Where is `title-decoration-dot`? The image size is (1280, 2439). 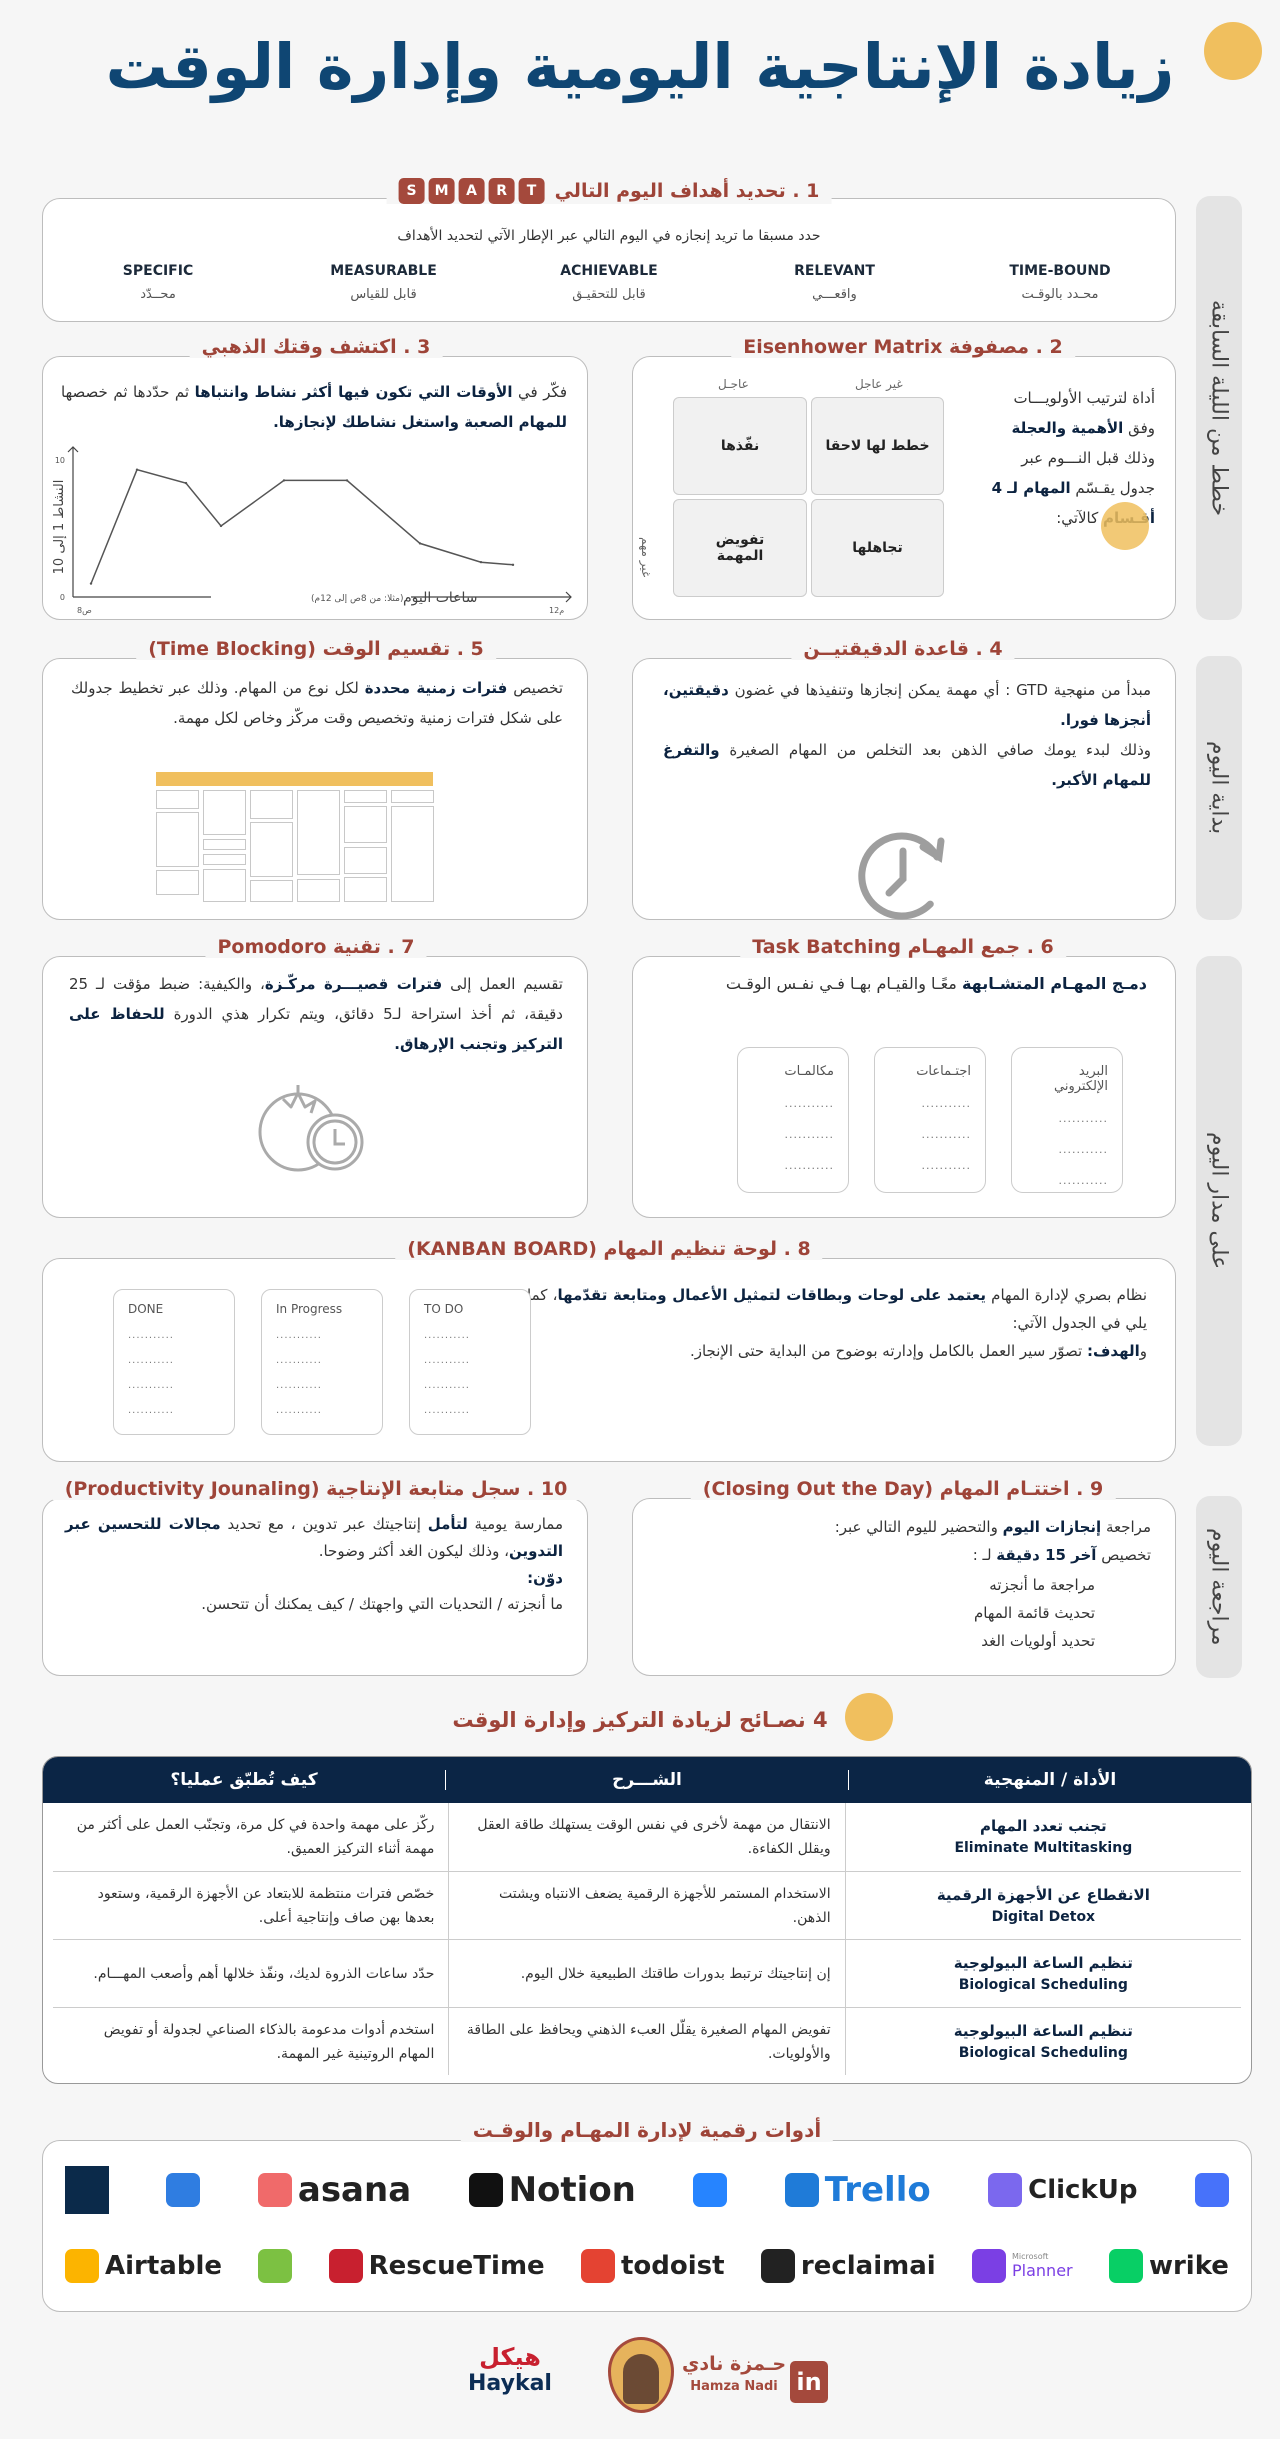 title-decoration-dot is located at coordinates (1233, 51).